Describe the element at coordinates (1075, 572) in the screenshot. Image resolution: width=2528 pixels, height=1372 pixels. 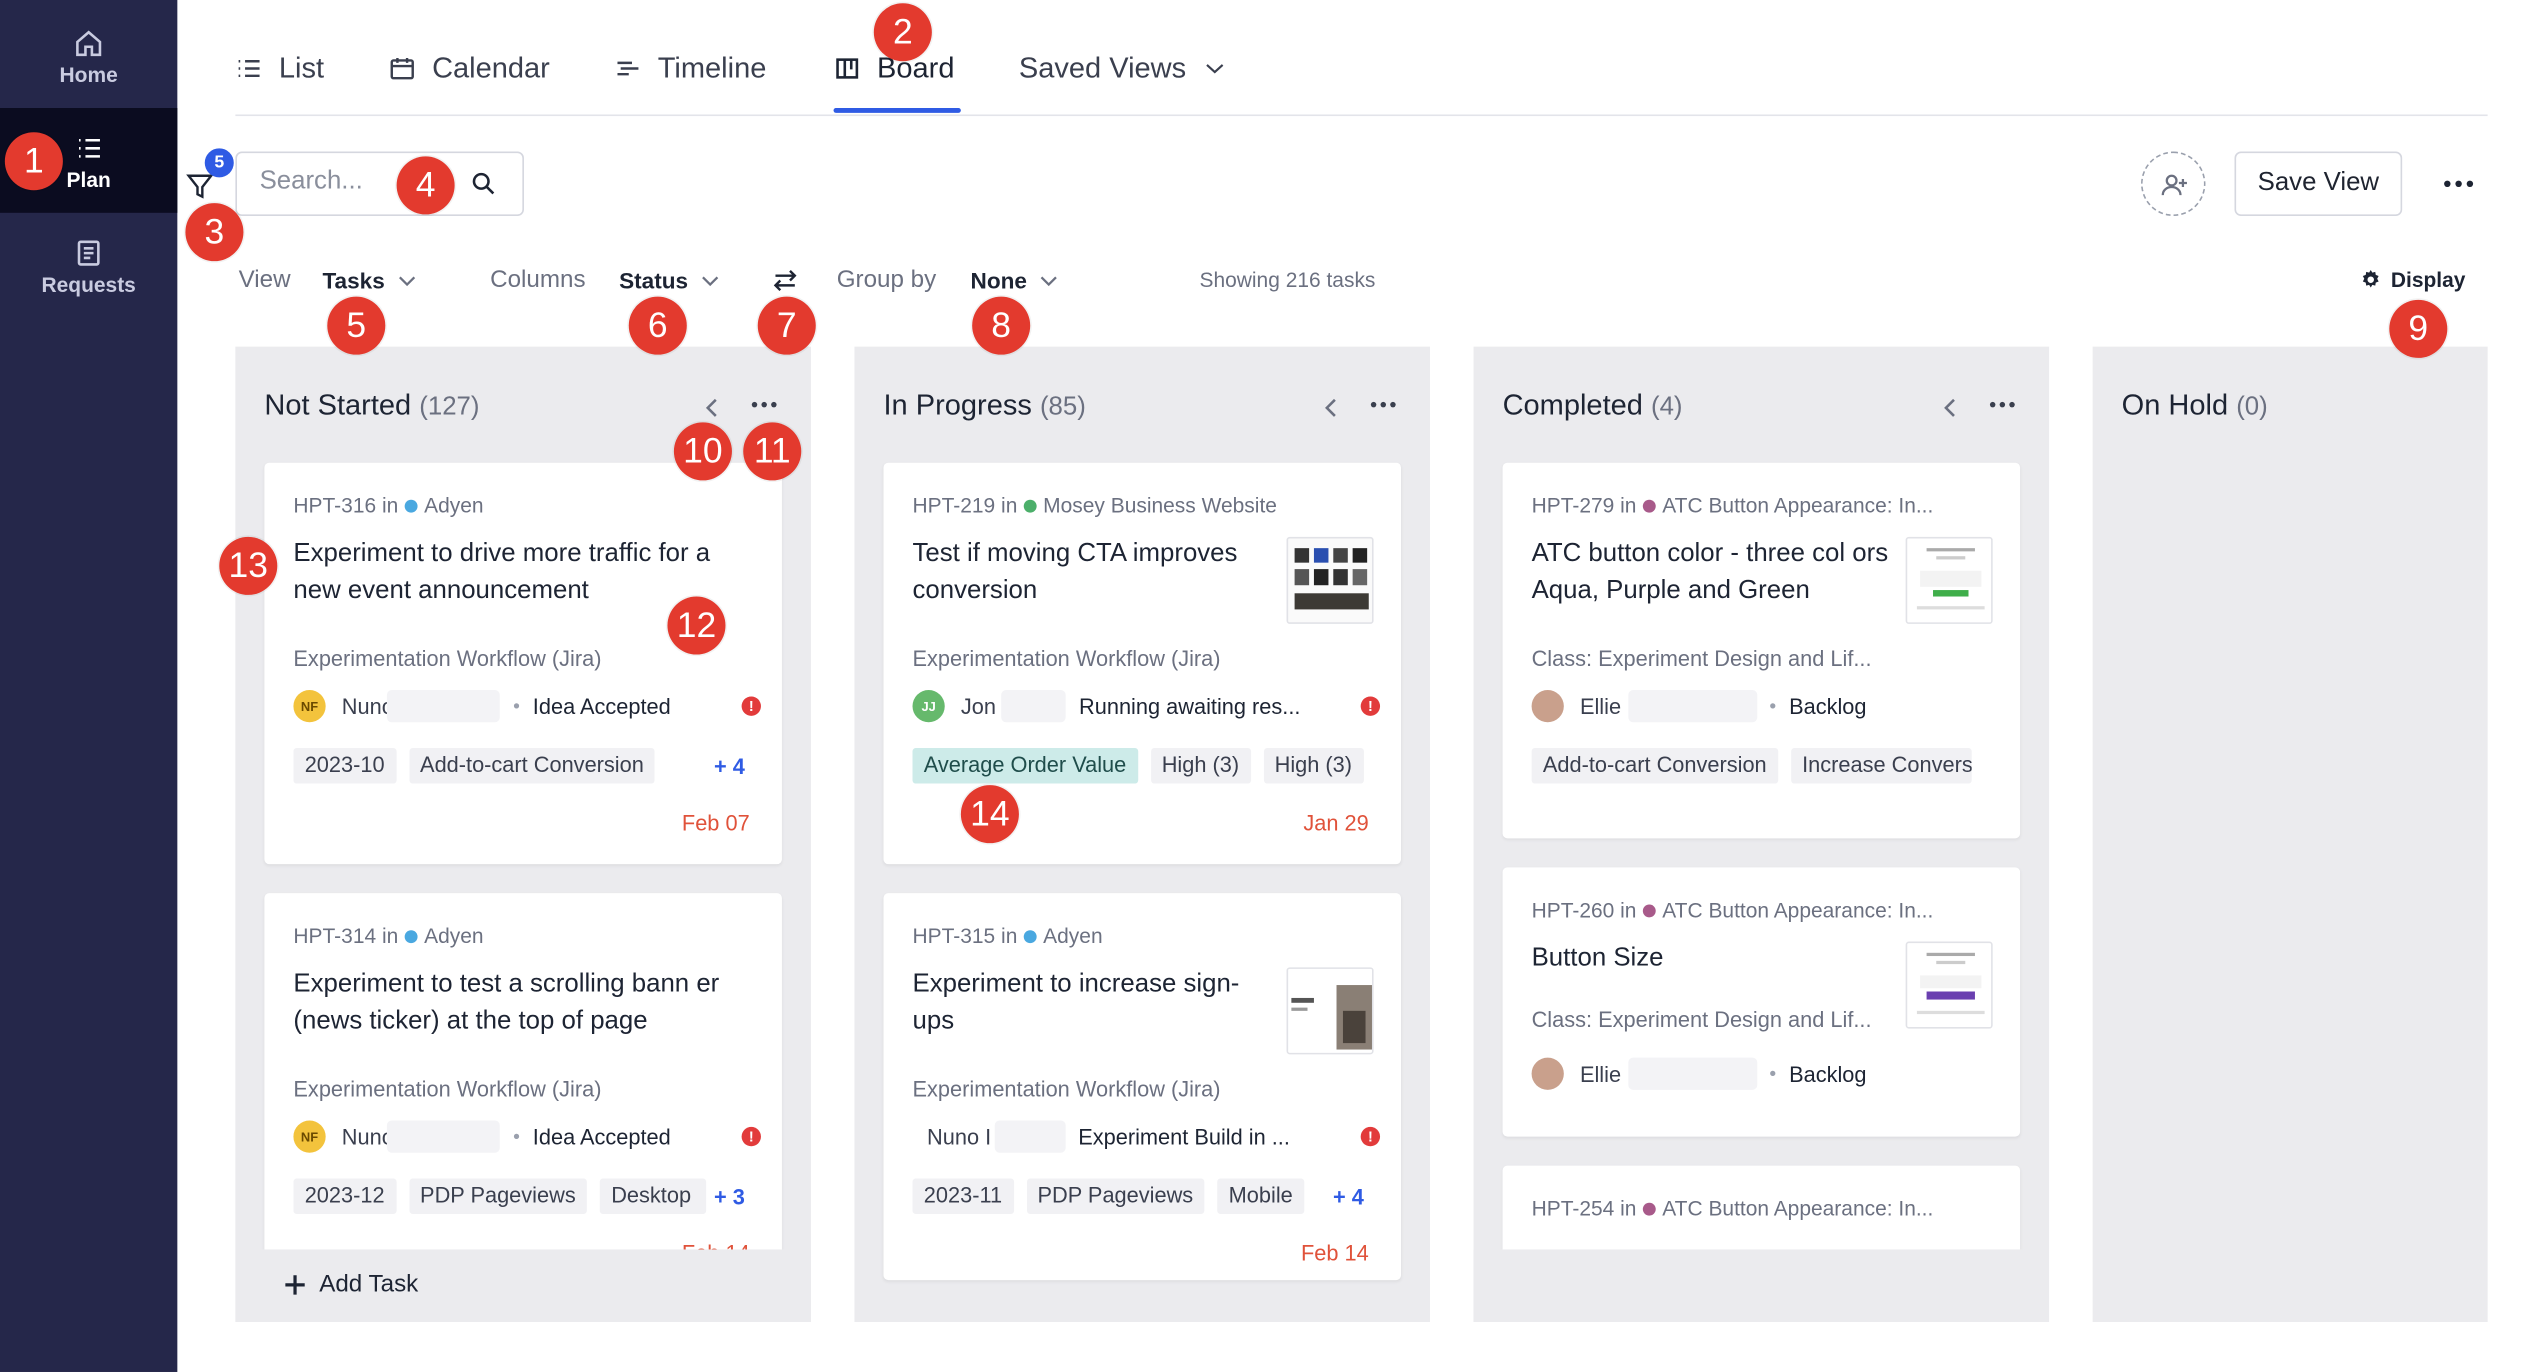
I see `card-title: Test if moving CTA improves conversion` at that location.